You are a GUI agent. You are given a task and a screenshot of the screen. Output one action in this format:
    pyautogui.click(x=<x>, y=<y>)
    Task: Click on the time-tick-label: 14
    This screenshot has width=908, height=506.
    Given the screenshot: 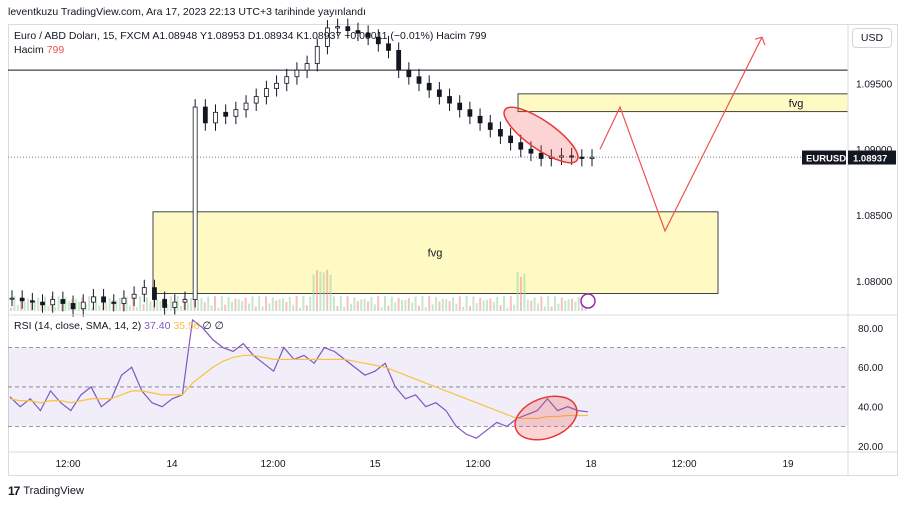 What is the action you would take?
    pyautogui.click(x=172, y=464)
    